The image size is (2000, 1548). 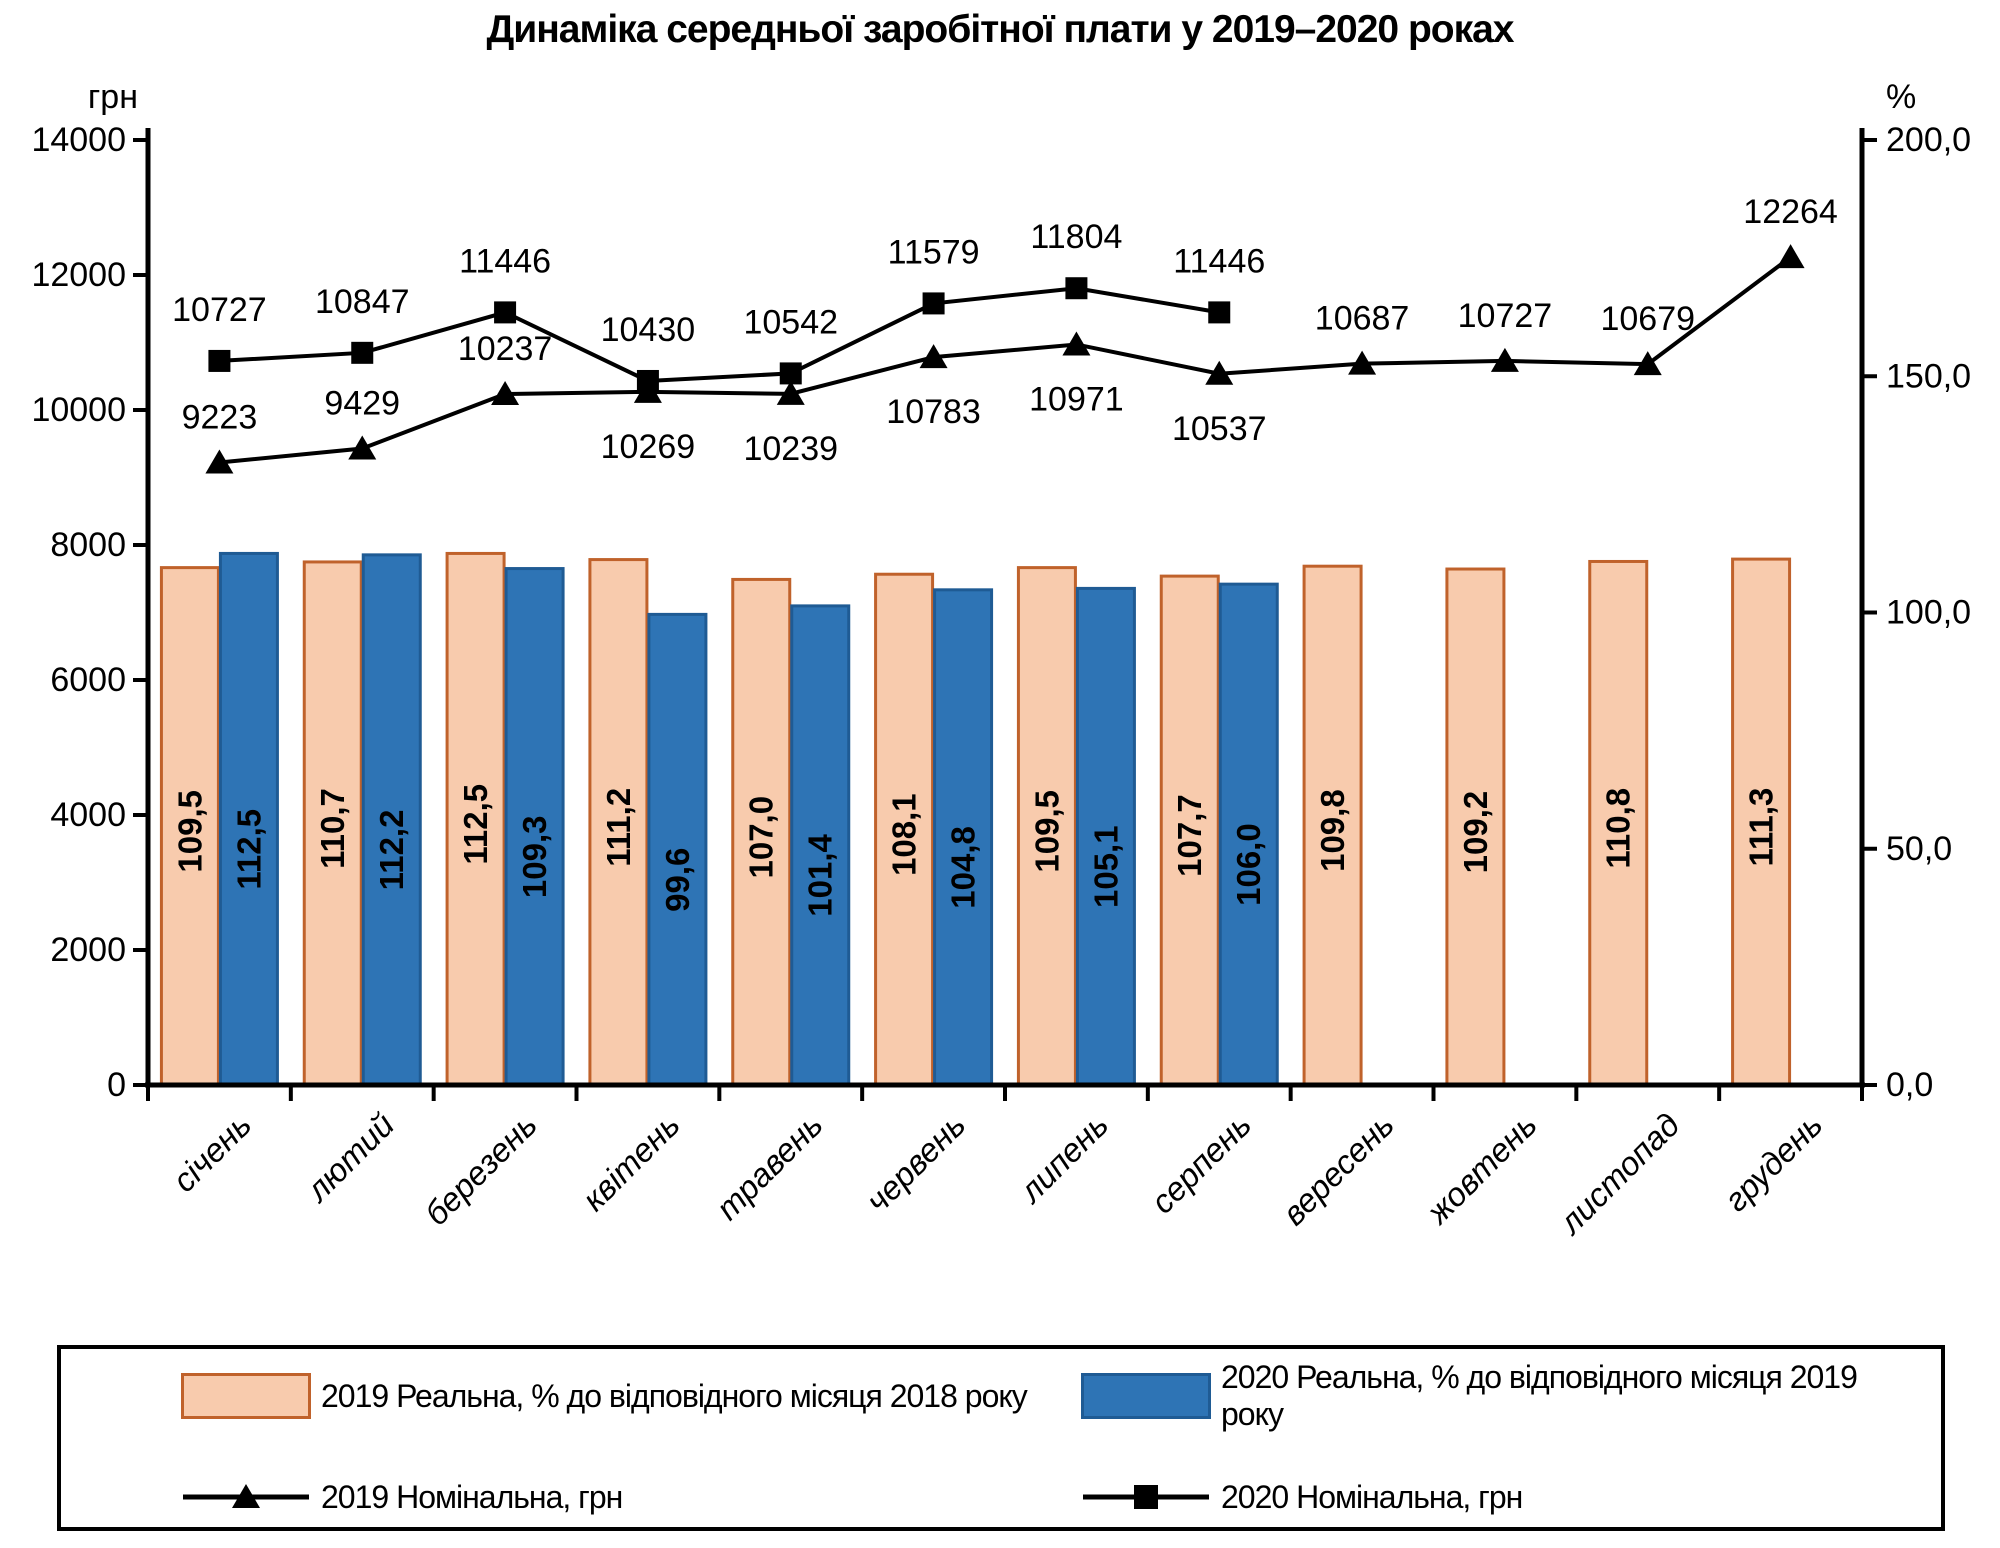 I want to click on bar-value-label: 101,4, so click(x=820, y=875).